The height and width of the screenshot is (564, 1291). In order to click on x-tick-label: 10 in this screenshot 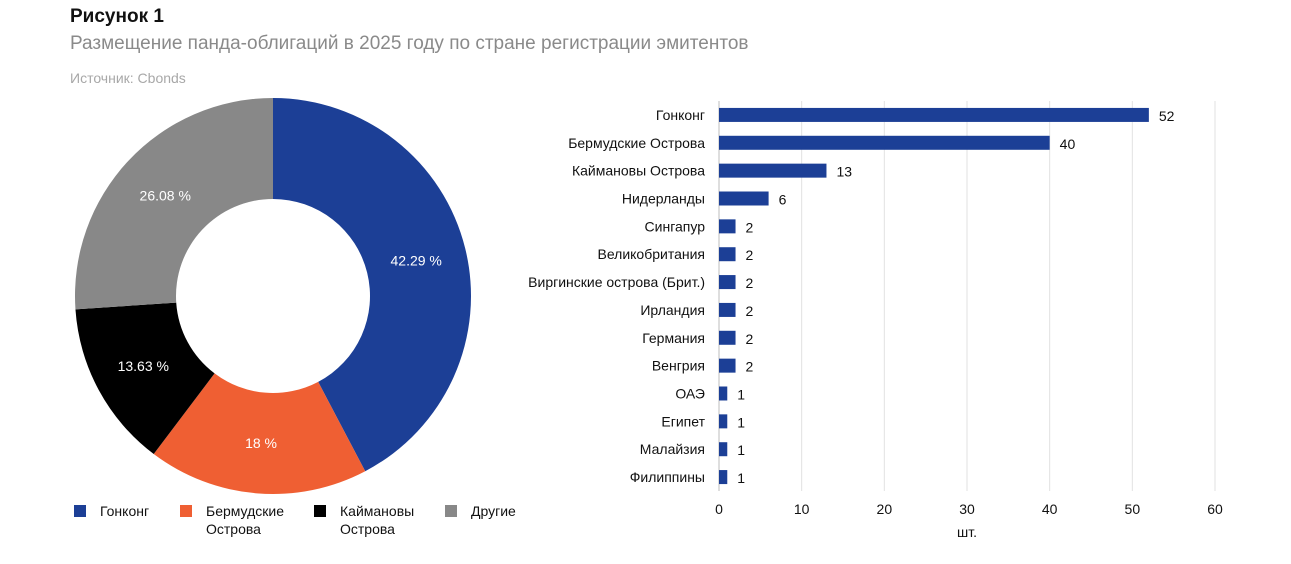, I will do `click(802, 509)`.